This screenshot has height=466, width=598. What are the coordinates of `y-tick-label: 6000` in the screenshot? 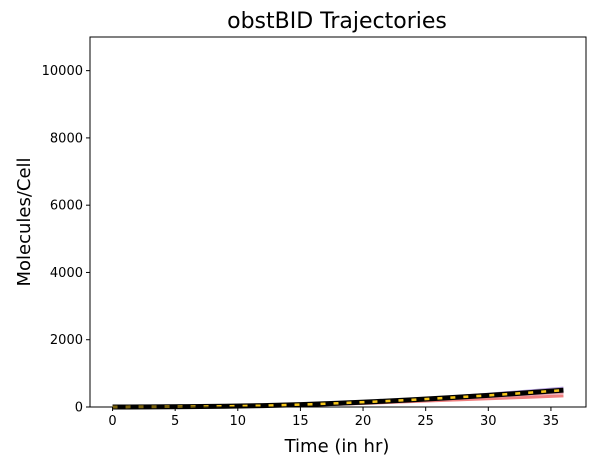 It's located at (66, 206).